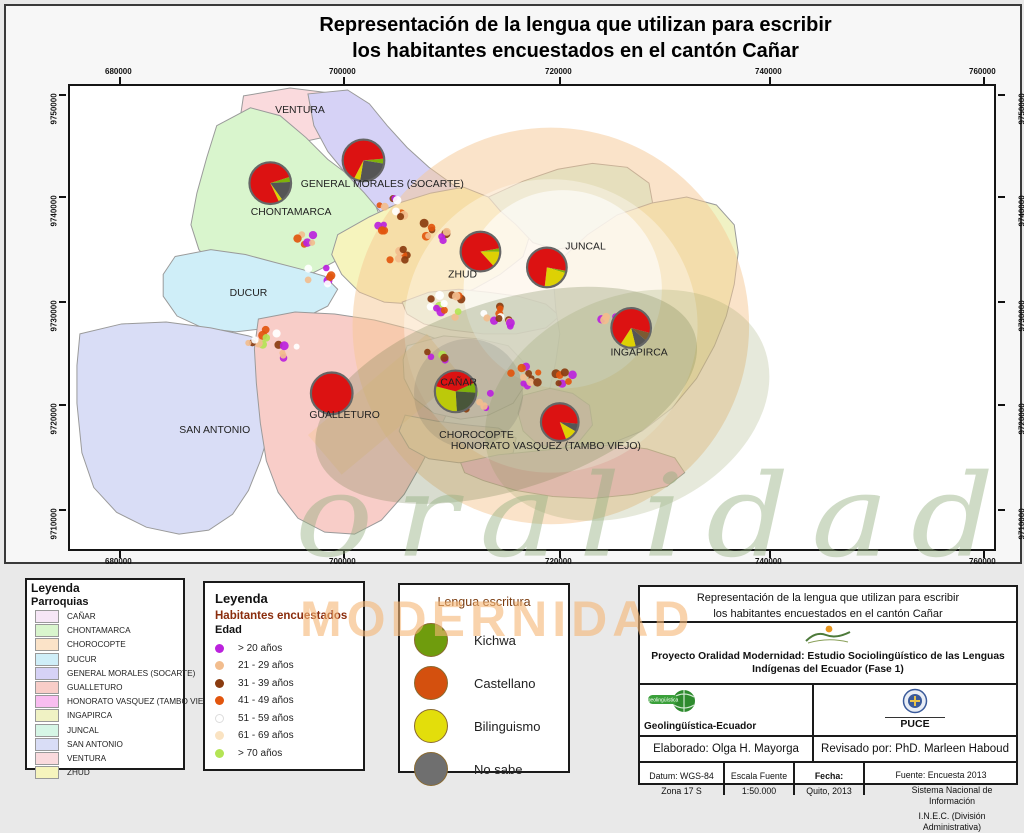 Image resolution: width=1024 pixels, height=833 pixels. I want to click on lengua-label: No sabe, so click(498, 769).